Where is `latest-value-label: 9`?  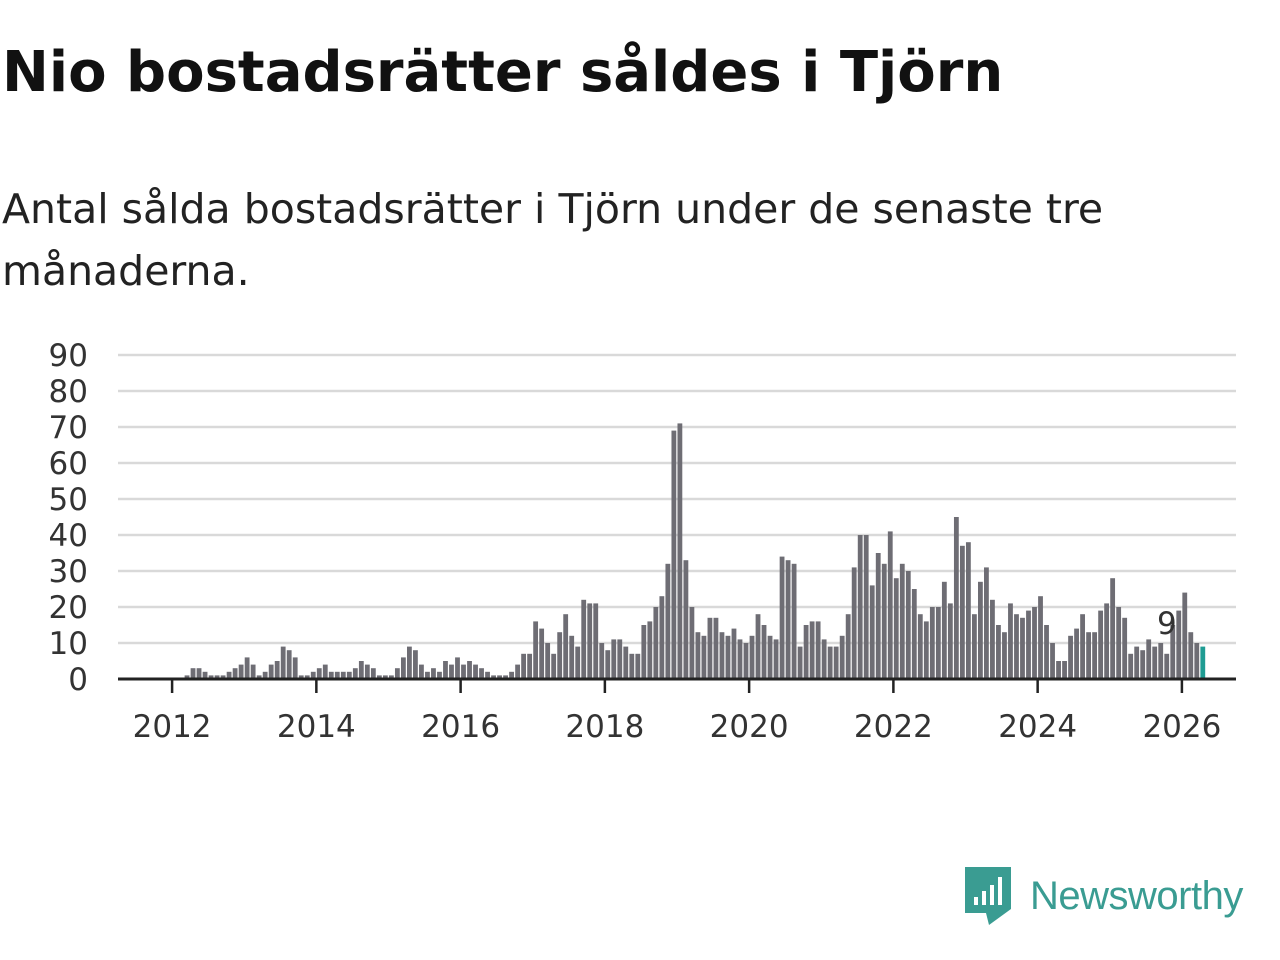 latest-value-label: 9 is located at coordinates (1167, 624).